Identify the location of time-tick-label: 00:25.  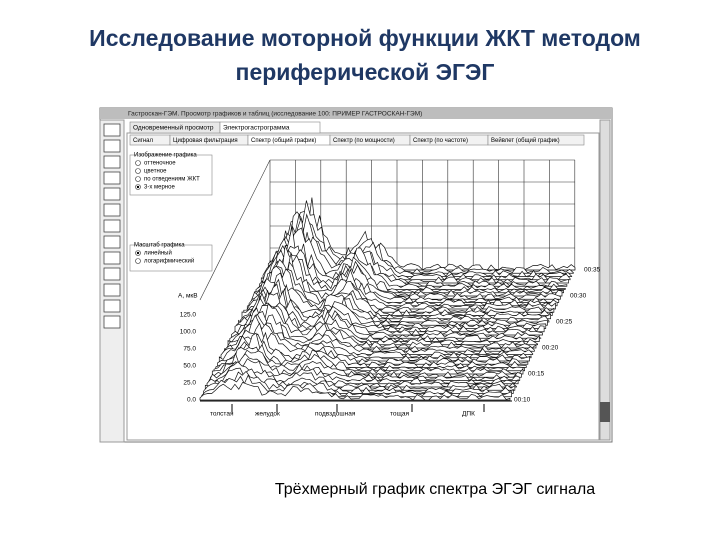
(564, 322).